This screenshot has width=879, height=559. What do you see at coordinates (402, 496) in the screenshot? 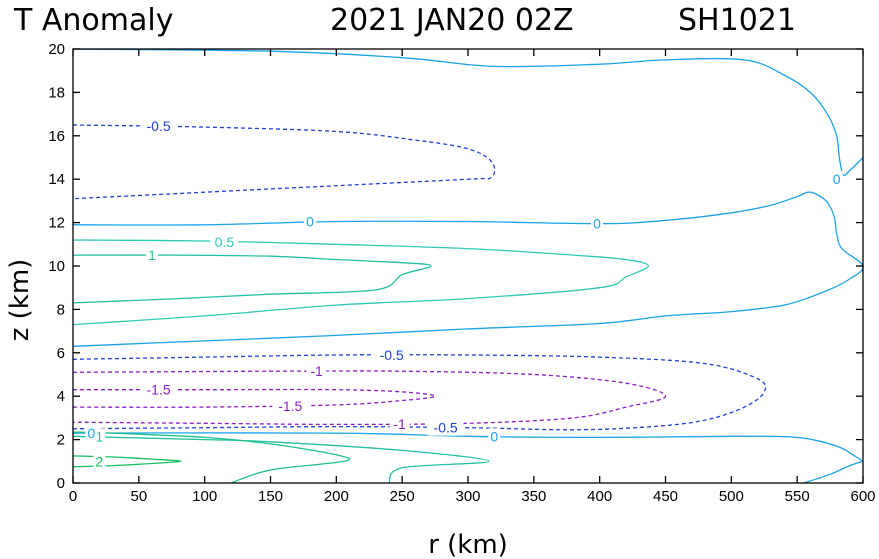
I see `x-tick-label: 250` at bounding box center [402, 496].